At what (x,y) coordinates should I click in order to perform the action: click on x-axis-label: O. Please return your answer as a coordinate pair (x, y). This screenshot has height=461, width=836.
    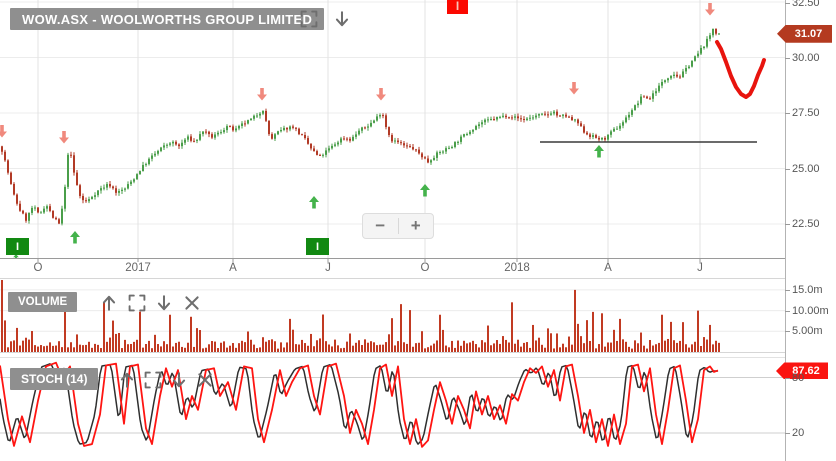
    Looking at the image, I should click on (425, 268).